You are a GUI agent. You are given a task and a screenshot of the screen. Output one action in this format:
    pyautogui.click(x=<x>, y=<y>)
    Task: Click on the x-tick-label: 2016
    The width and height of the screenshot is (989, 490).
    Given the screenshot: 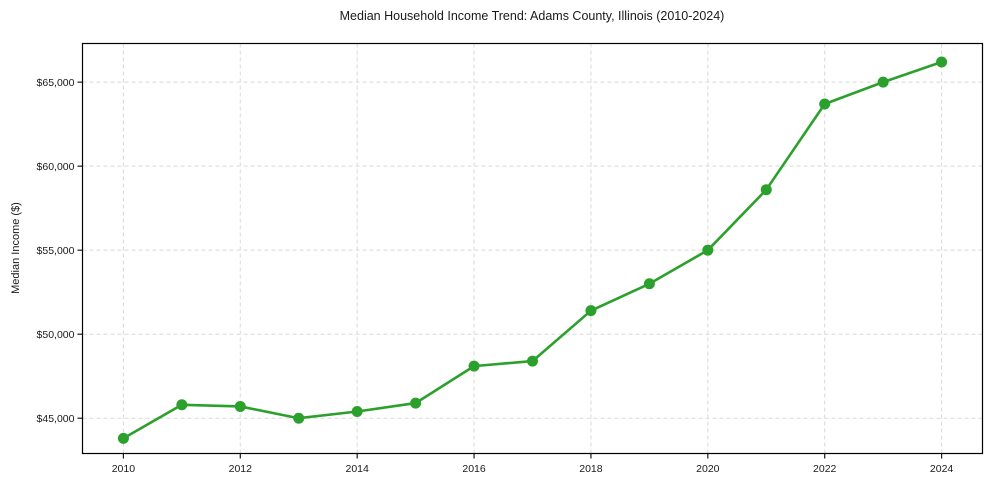 What is the action you would take?
    pyautogui.click(x=474, y=469)
    